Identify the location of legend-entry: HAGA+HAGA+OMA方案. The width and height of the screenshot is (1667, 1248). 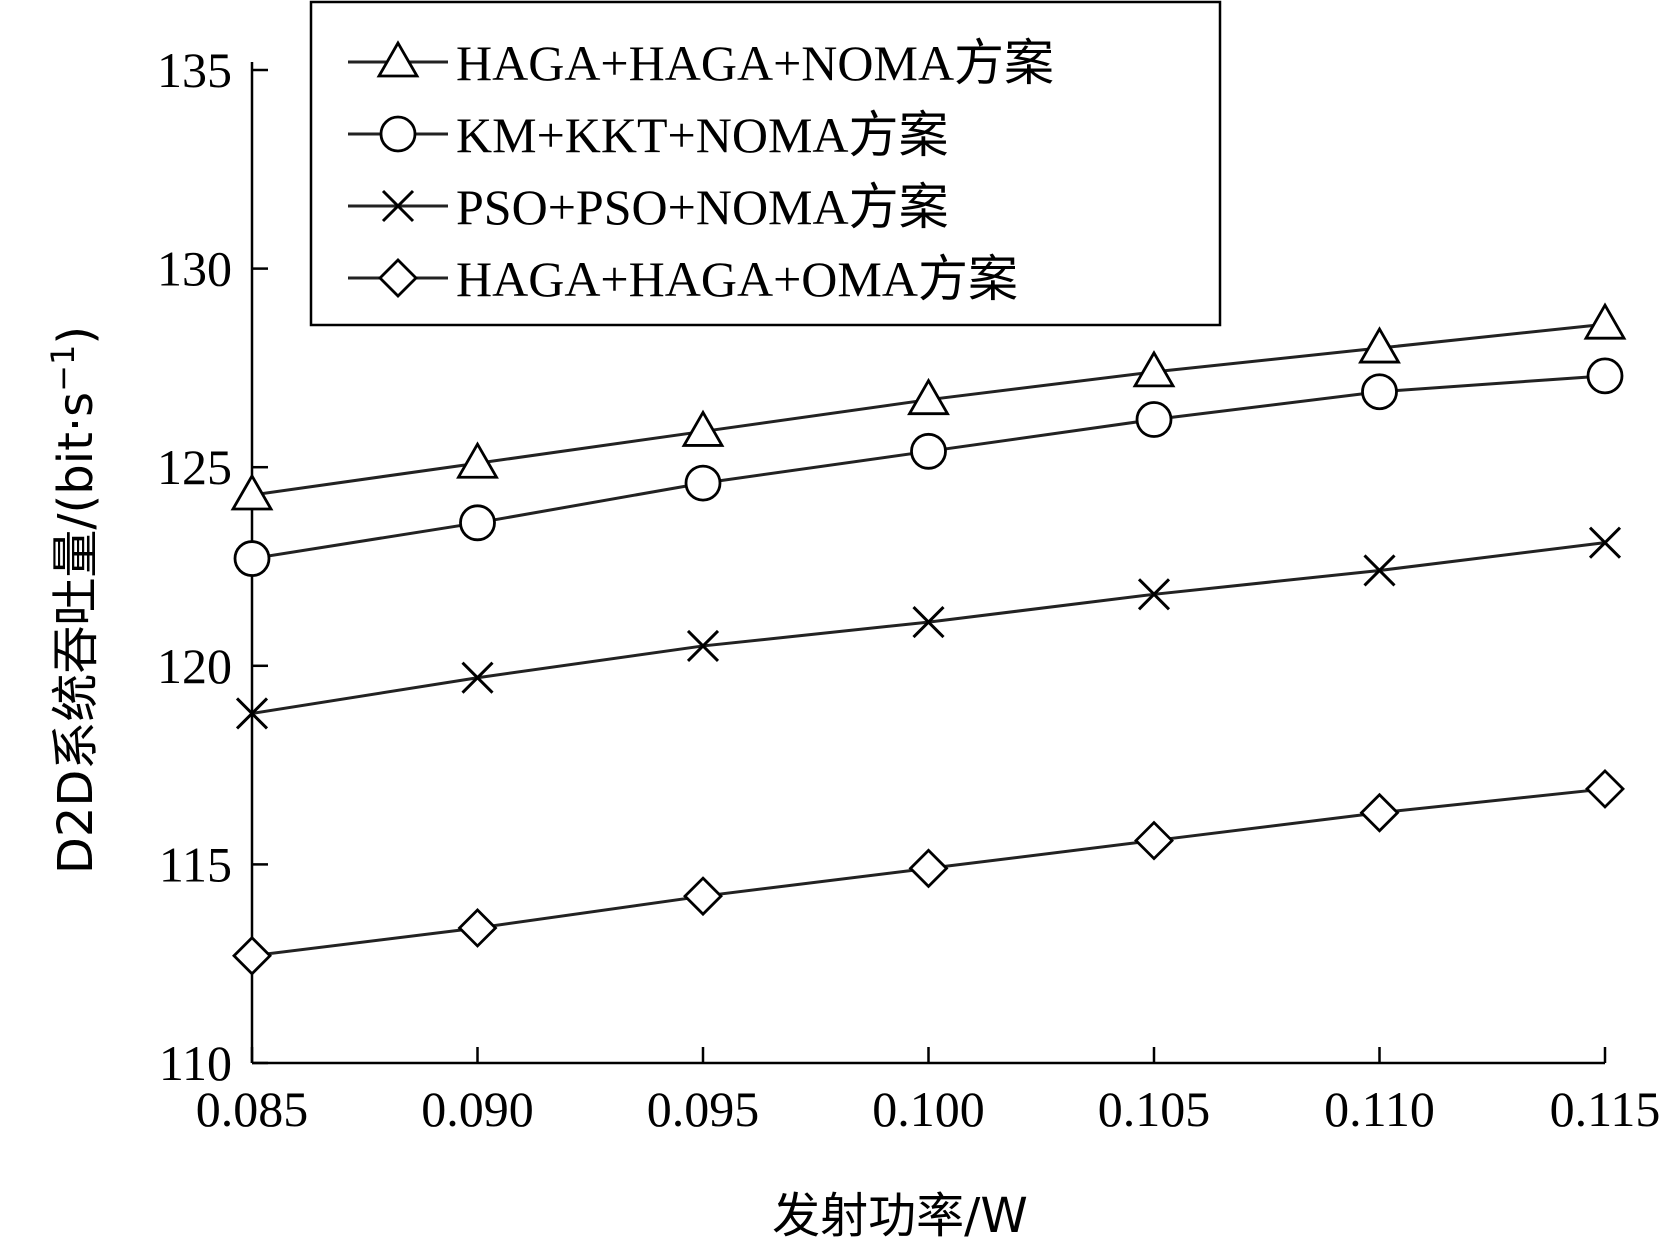
(683, 279).